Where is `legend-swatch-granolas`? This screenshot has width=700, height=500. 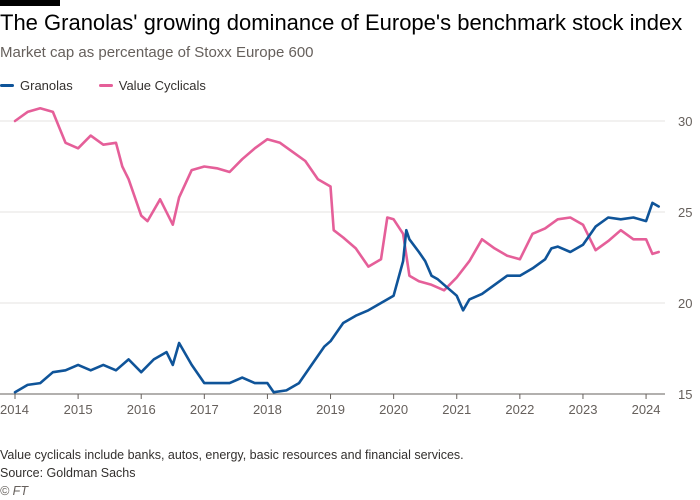 legend-swatch-granolas is located at coordinates (7, 85).